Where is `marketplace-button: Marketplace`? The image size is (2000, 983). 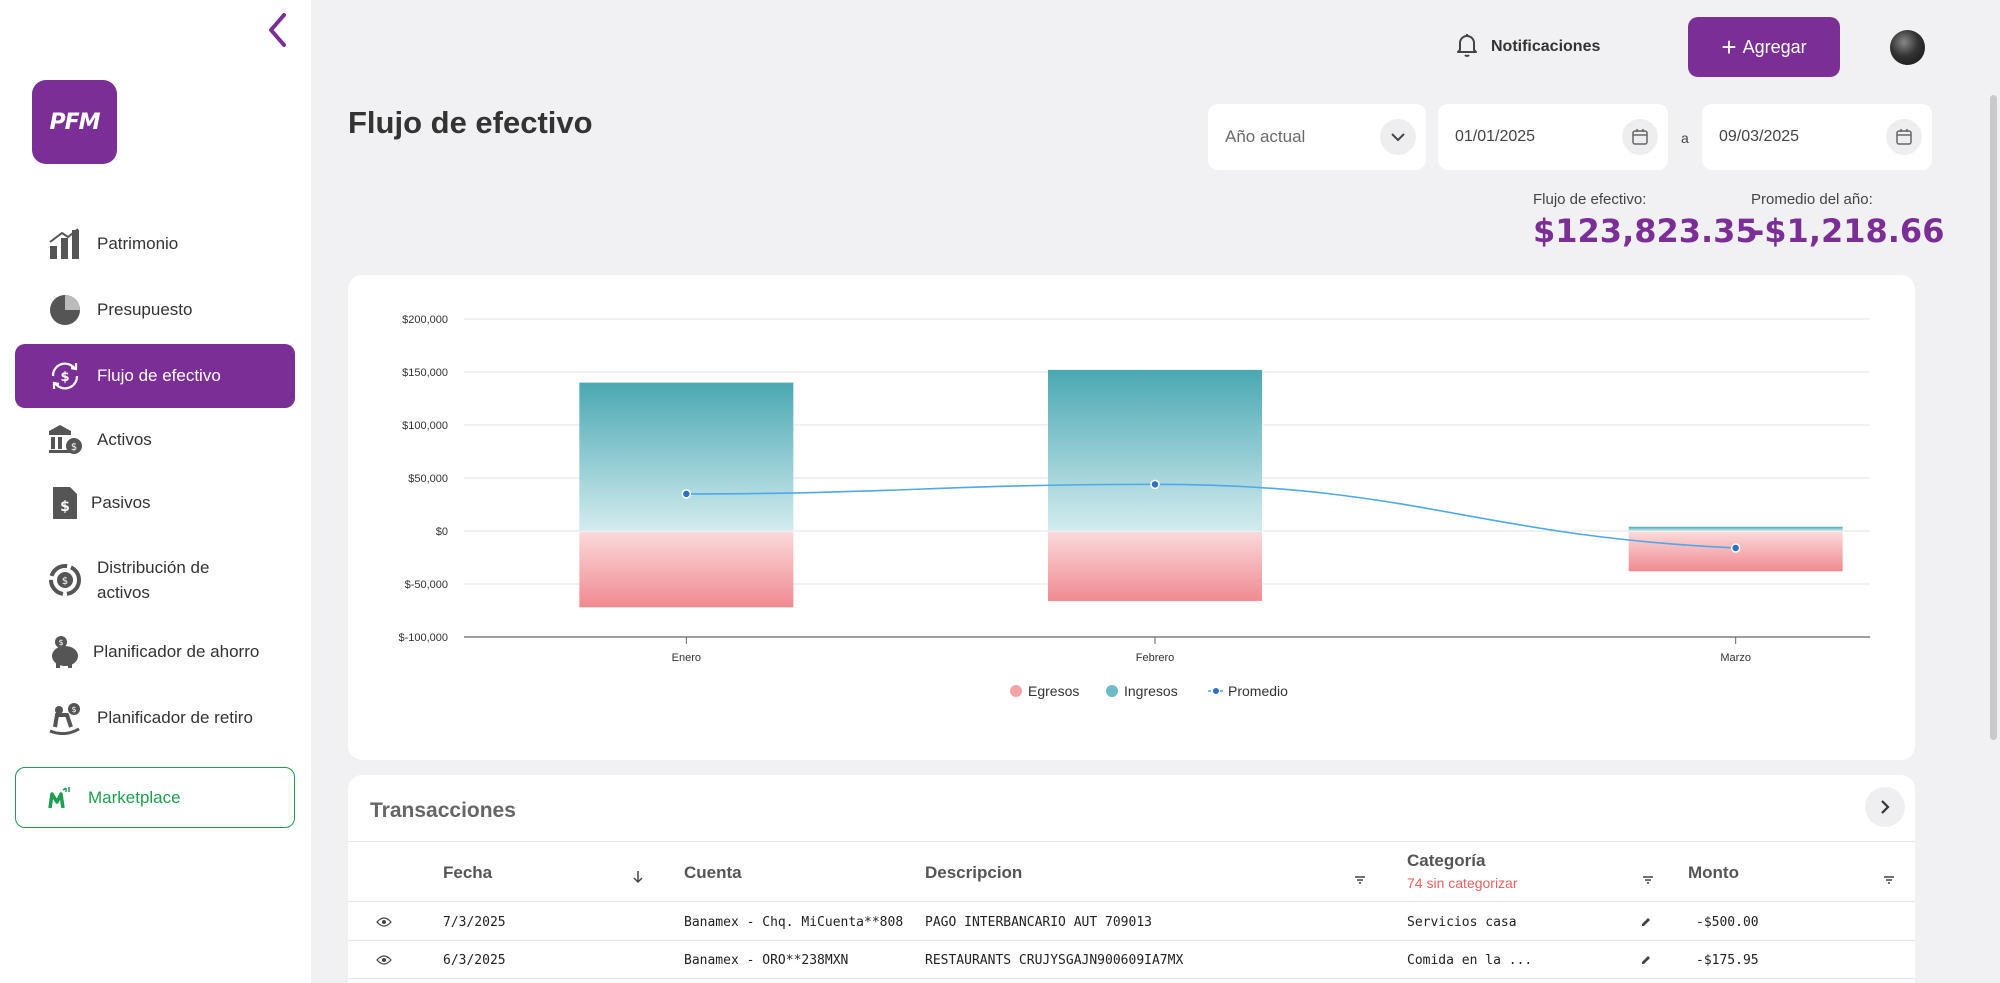
marketplace-button: Marketplace is located at coordinates (155, 797).